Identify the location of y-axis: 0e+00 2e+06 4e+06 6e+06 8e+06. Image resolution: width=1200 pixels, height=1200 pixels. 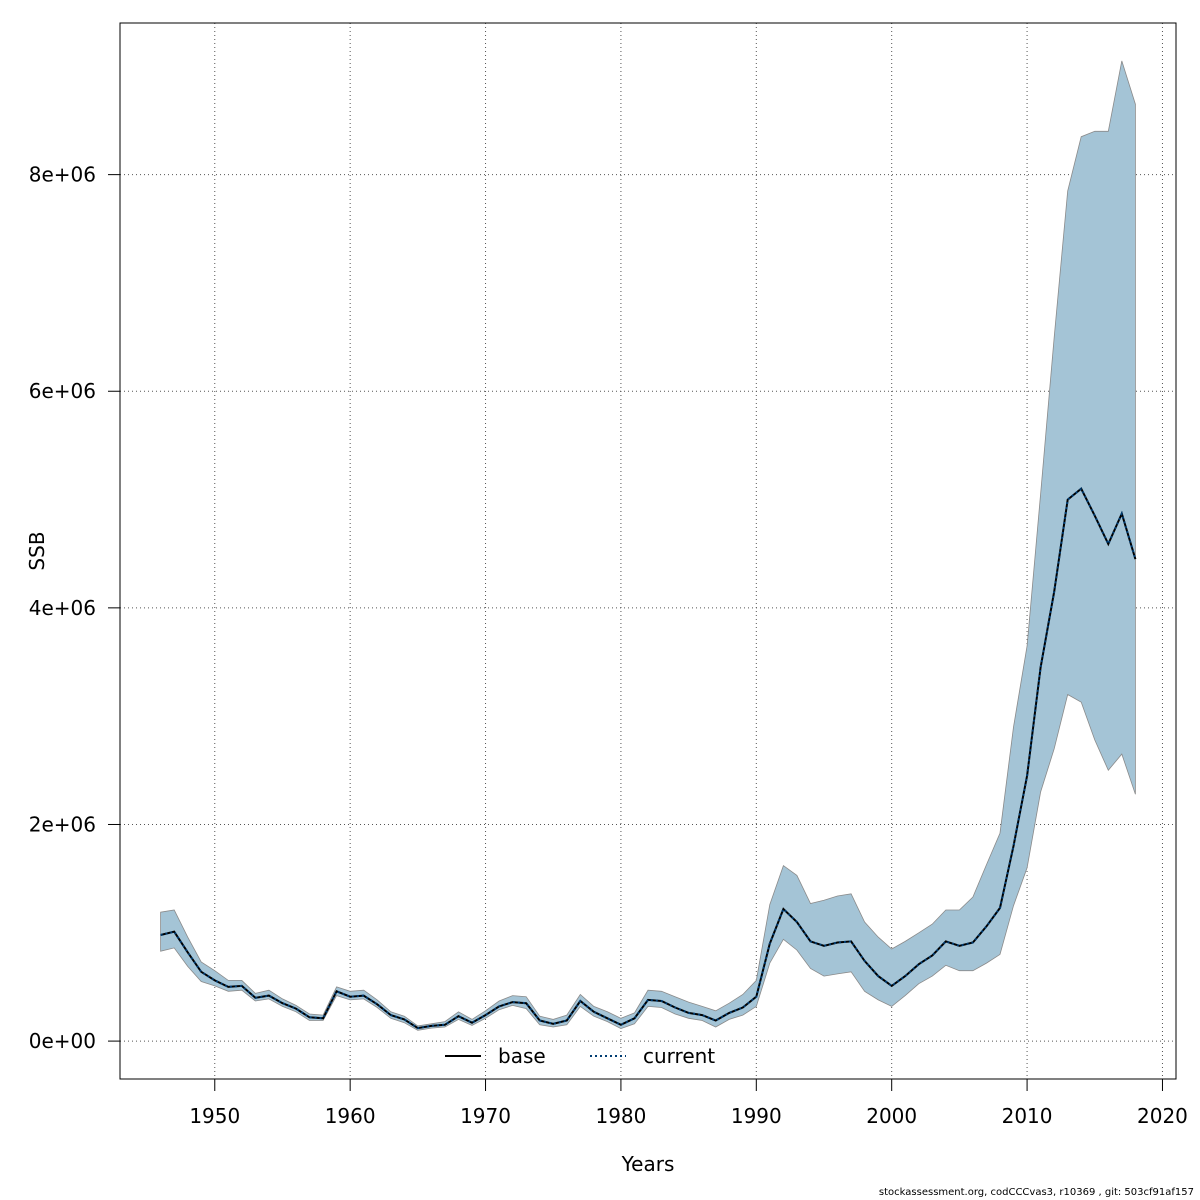
(74, 608).